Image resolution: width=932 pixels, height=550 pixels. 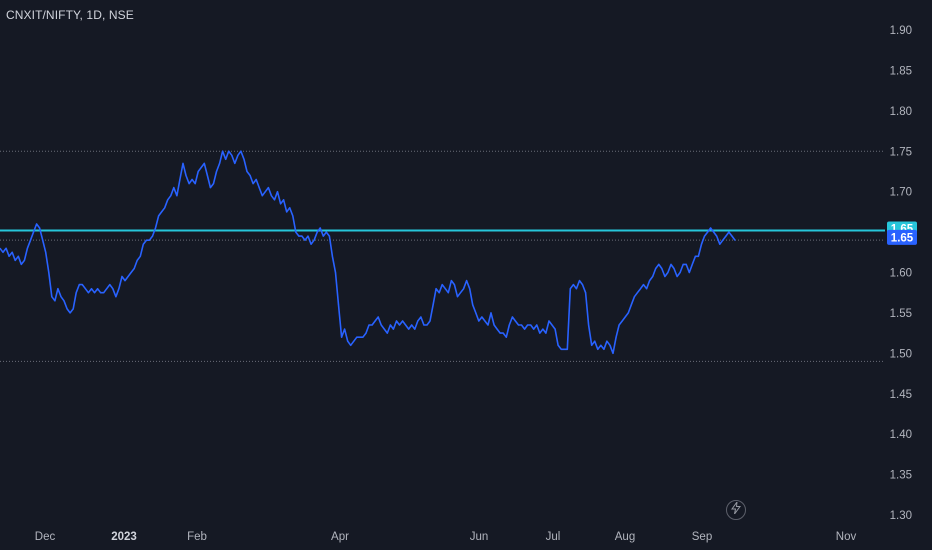 I want to click on replay-button, so click(x=736, y=510).